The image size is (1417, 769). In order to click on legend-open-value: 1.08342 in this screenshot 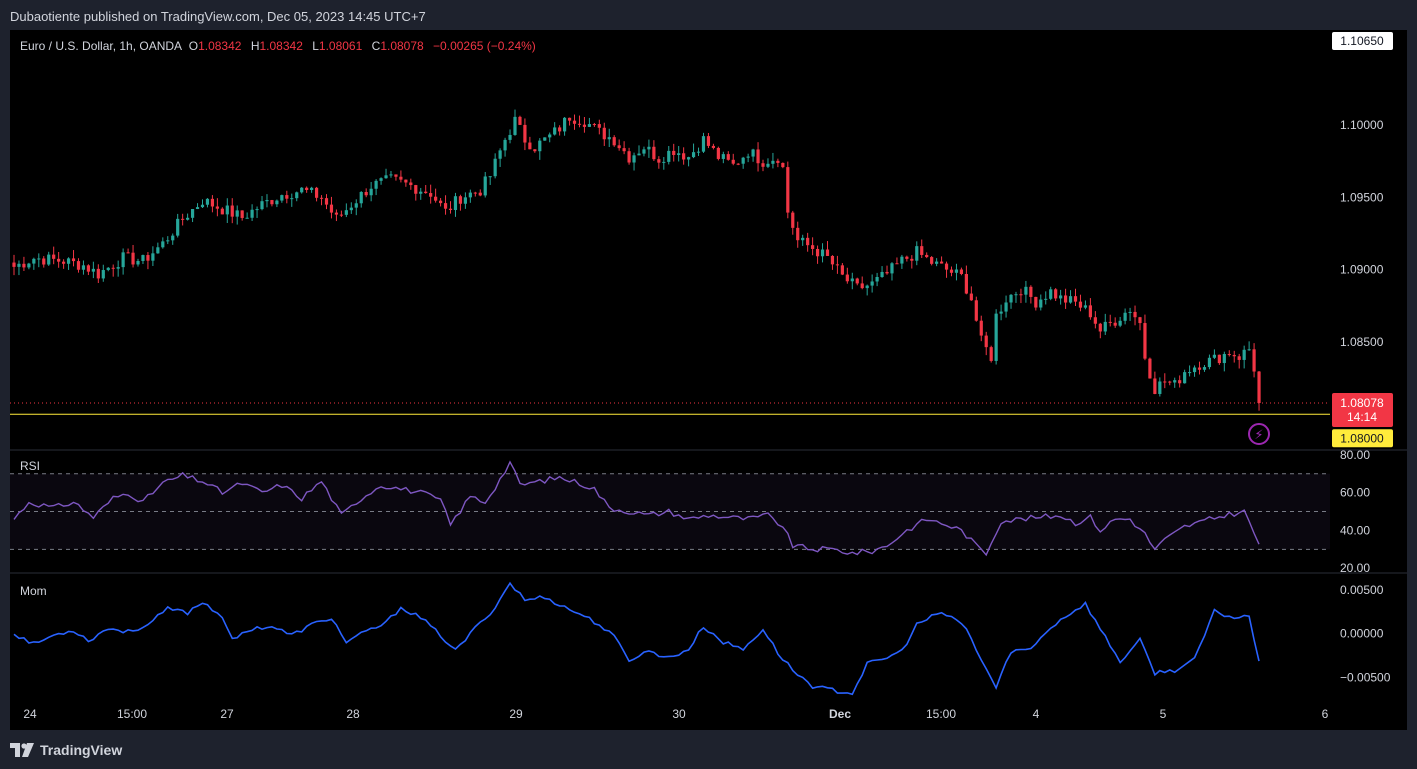, I will do `click(220, 46)`.